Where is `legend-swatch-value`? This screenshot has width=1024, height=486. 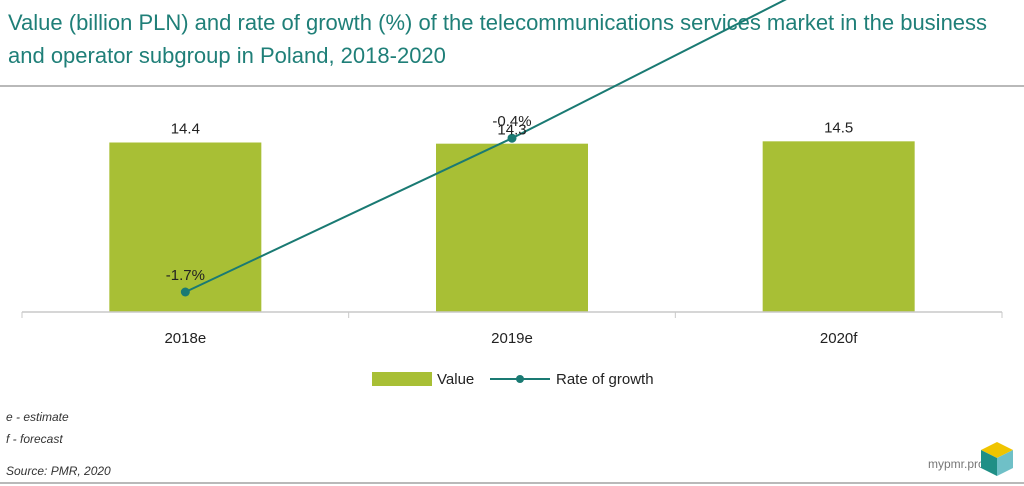
legend-swatch-value is located at coordinates (402, 379).